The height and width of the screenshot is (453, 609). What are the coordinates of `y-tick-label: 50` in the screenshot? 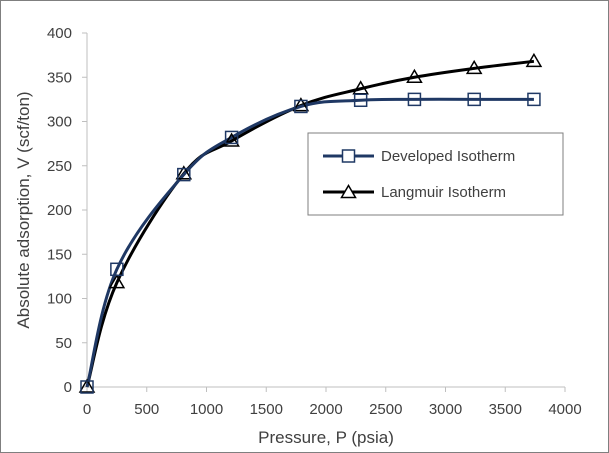 It's located at (63, 343).